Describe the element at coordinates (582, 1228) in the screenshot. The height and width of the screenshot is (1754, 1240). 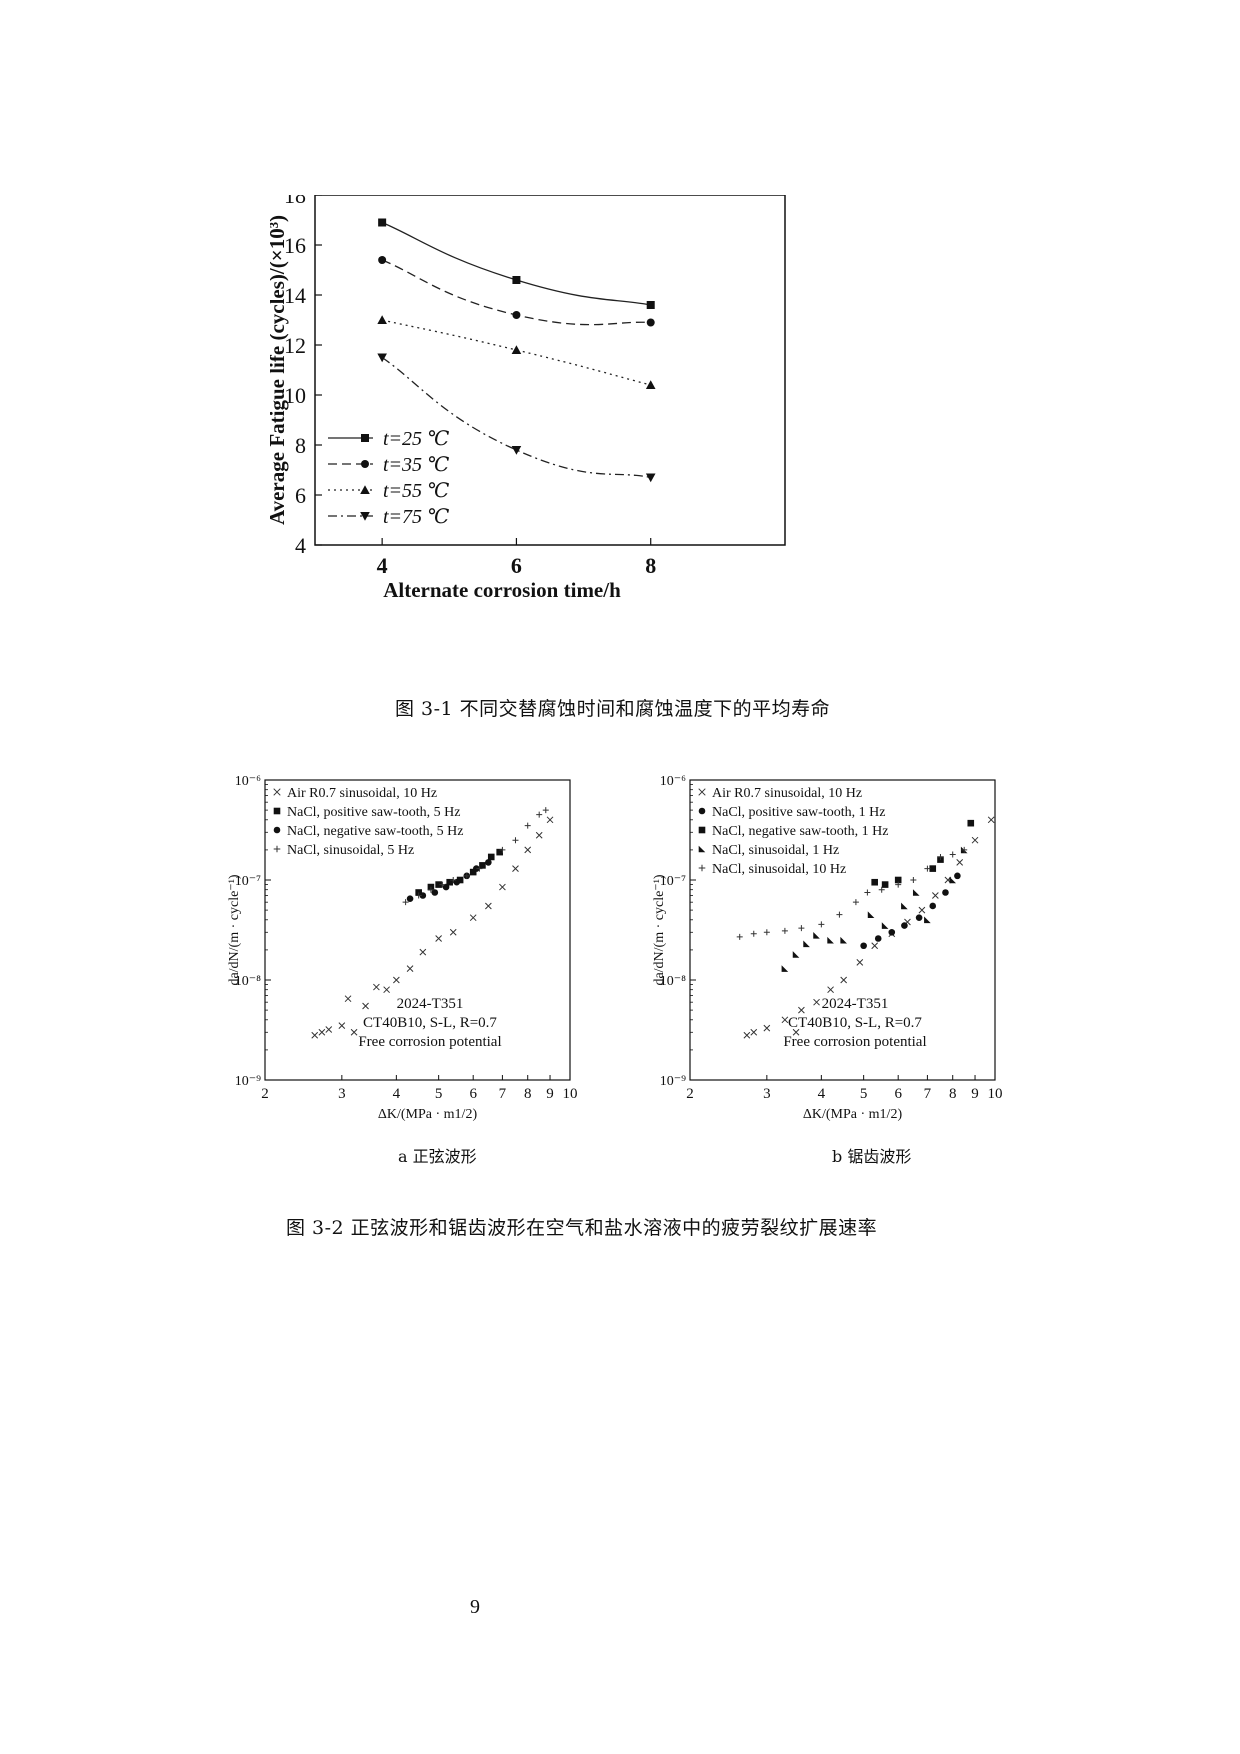
I see `figure-3-2-caption: 图 3-2 正弦波形和锯齿波形在空气和盐水溶液中的疲劳裂纹扩展速率` at that location.